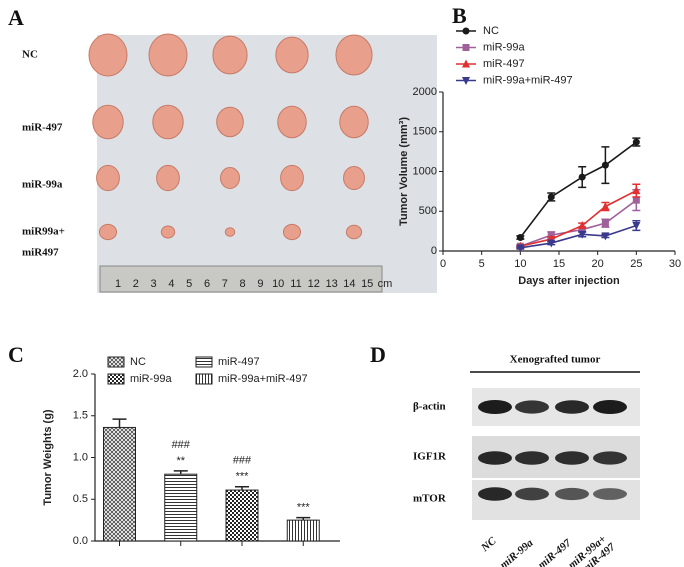 This screenshot has height=567, width=684. I want to click on y-tick-label: 0, so click(434, 251).